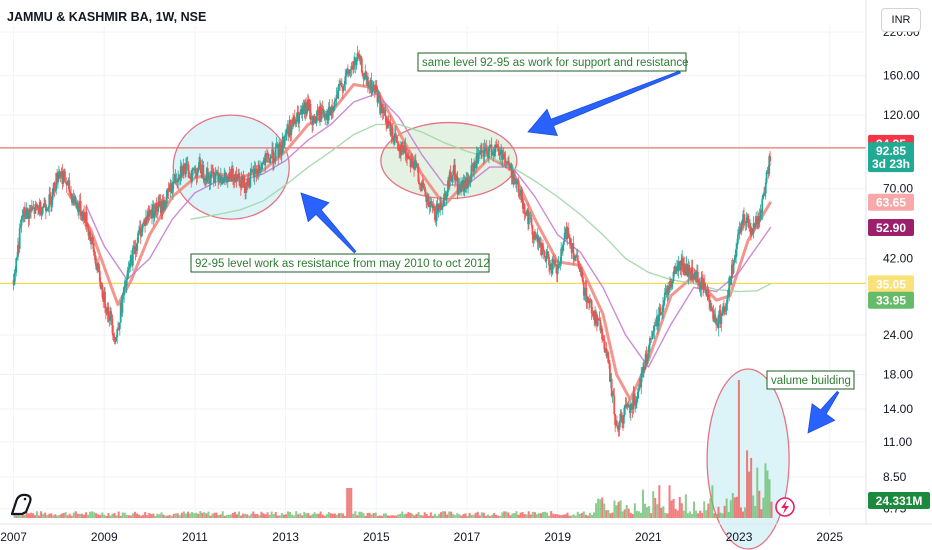 The image size is (932, 550). Describe the element at coordinates (891, 228) in the screenshot. I see `price-badge-ma-mid: 52.90` at that location.